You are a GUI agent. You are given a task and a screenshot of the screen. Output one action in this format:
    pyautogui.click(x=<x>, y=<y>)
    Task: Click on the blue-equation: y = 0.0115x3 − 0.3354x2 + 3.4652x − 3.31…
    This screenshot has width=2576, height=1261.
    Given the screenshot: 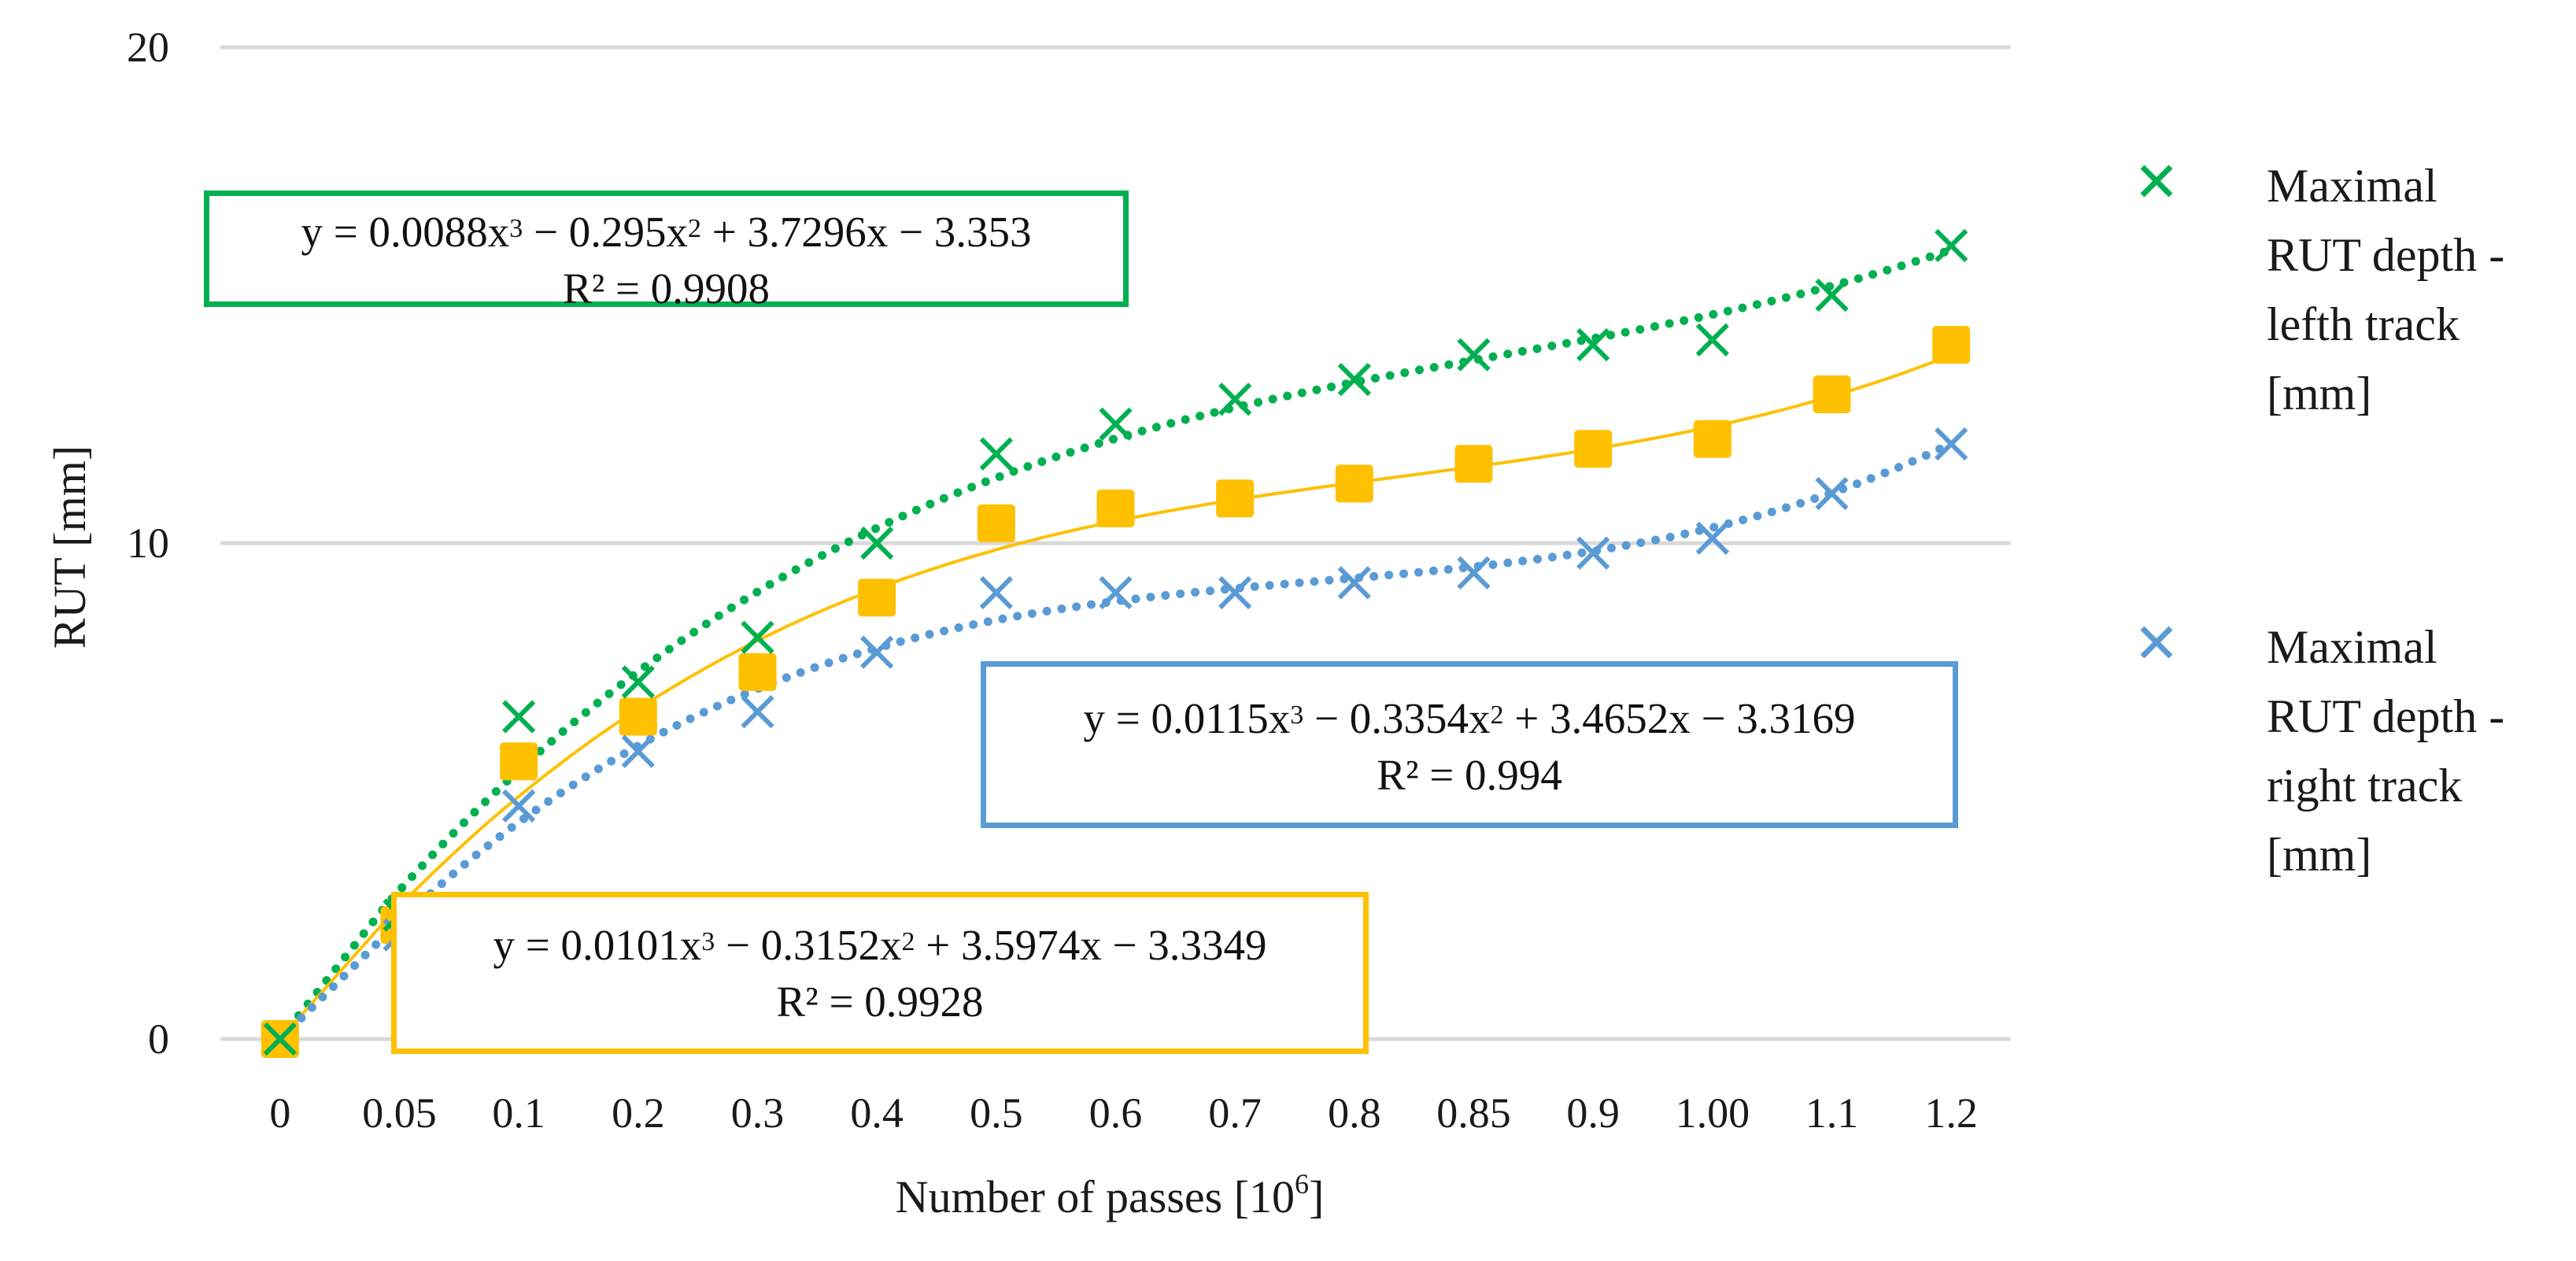 What is the action you would take?
    pyautogui.click(x=1469, y=718)
    